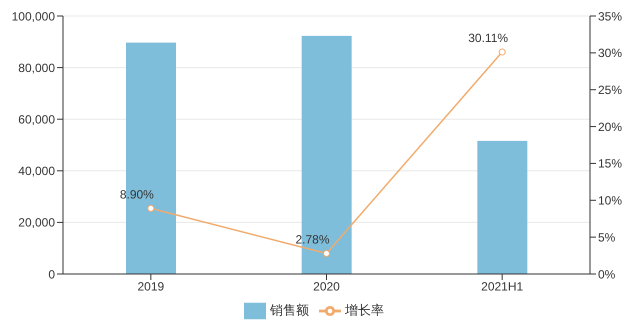 The width and height of the screenshot is (632, 334). What do you see at coordinates (37, 171) in the screenshot?
I see `y-tick-label: 40,000` at bounding box center [37, 171].